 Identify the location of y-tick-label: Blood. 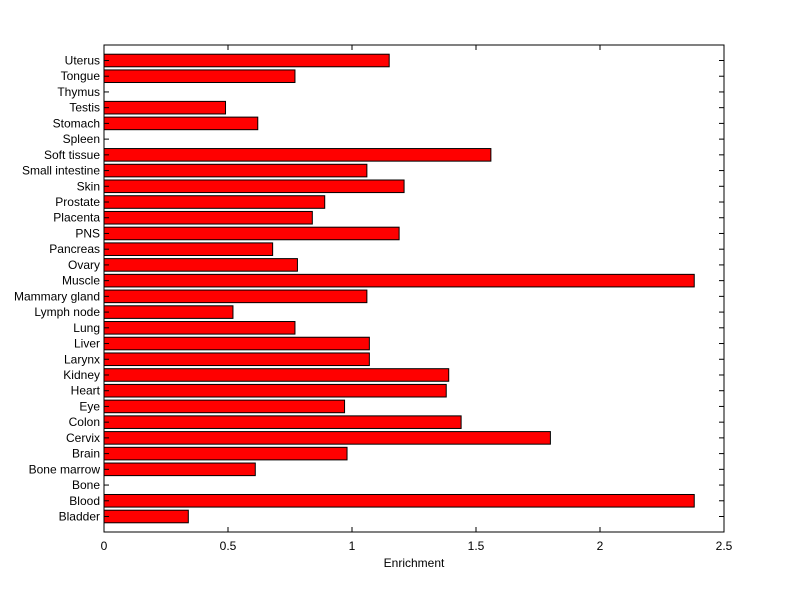
(84, 501).